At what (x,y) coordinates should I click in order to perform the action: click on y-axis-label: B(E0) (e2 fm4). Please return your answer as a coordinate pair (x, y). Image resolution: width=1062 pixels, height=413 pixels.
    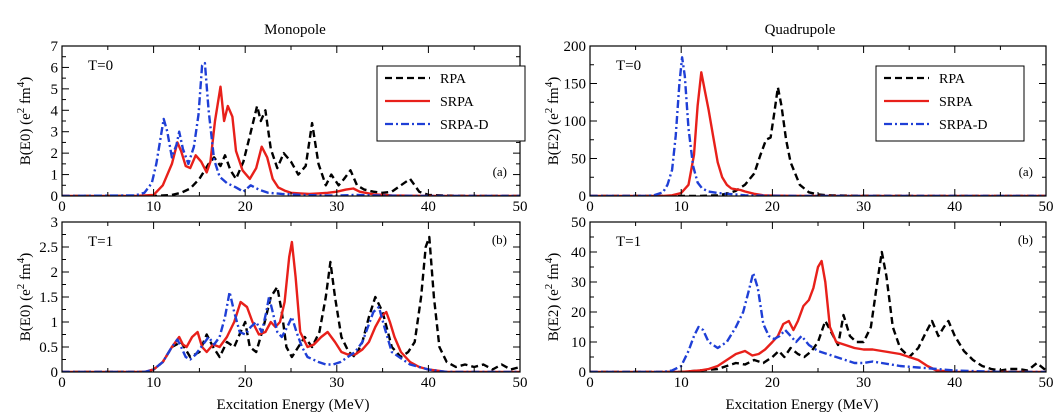
    Looking at the image, I should click on (24, 121).